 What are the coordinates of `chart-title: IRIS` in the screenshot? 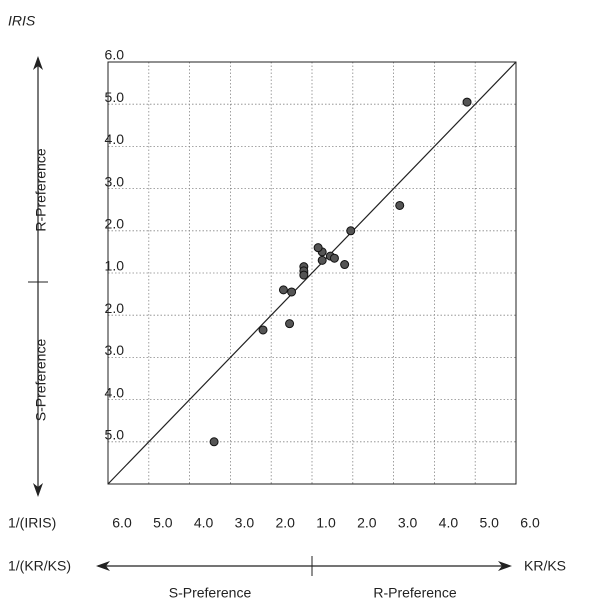 It's located at (22, 21).